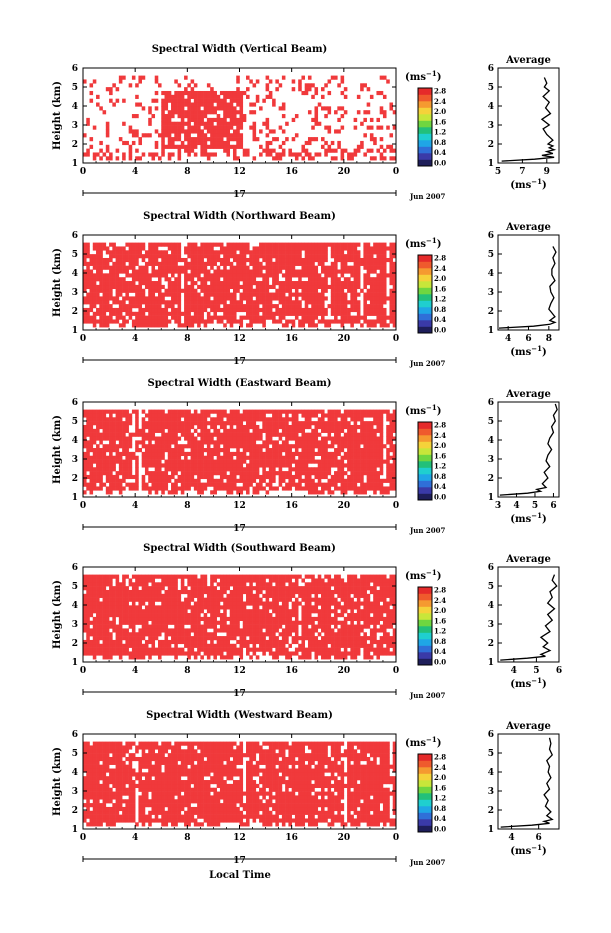 The image size is (611, 933). I want to click on average-frame, so click(528, 282).